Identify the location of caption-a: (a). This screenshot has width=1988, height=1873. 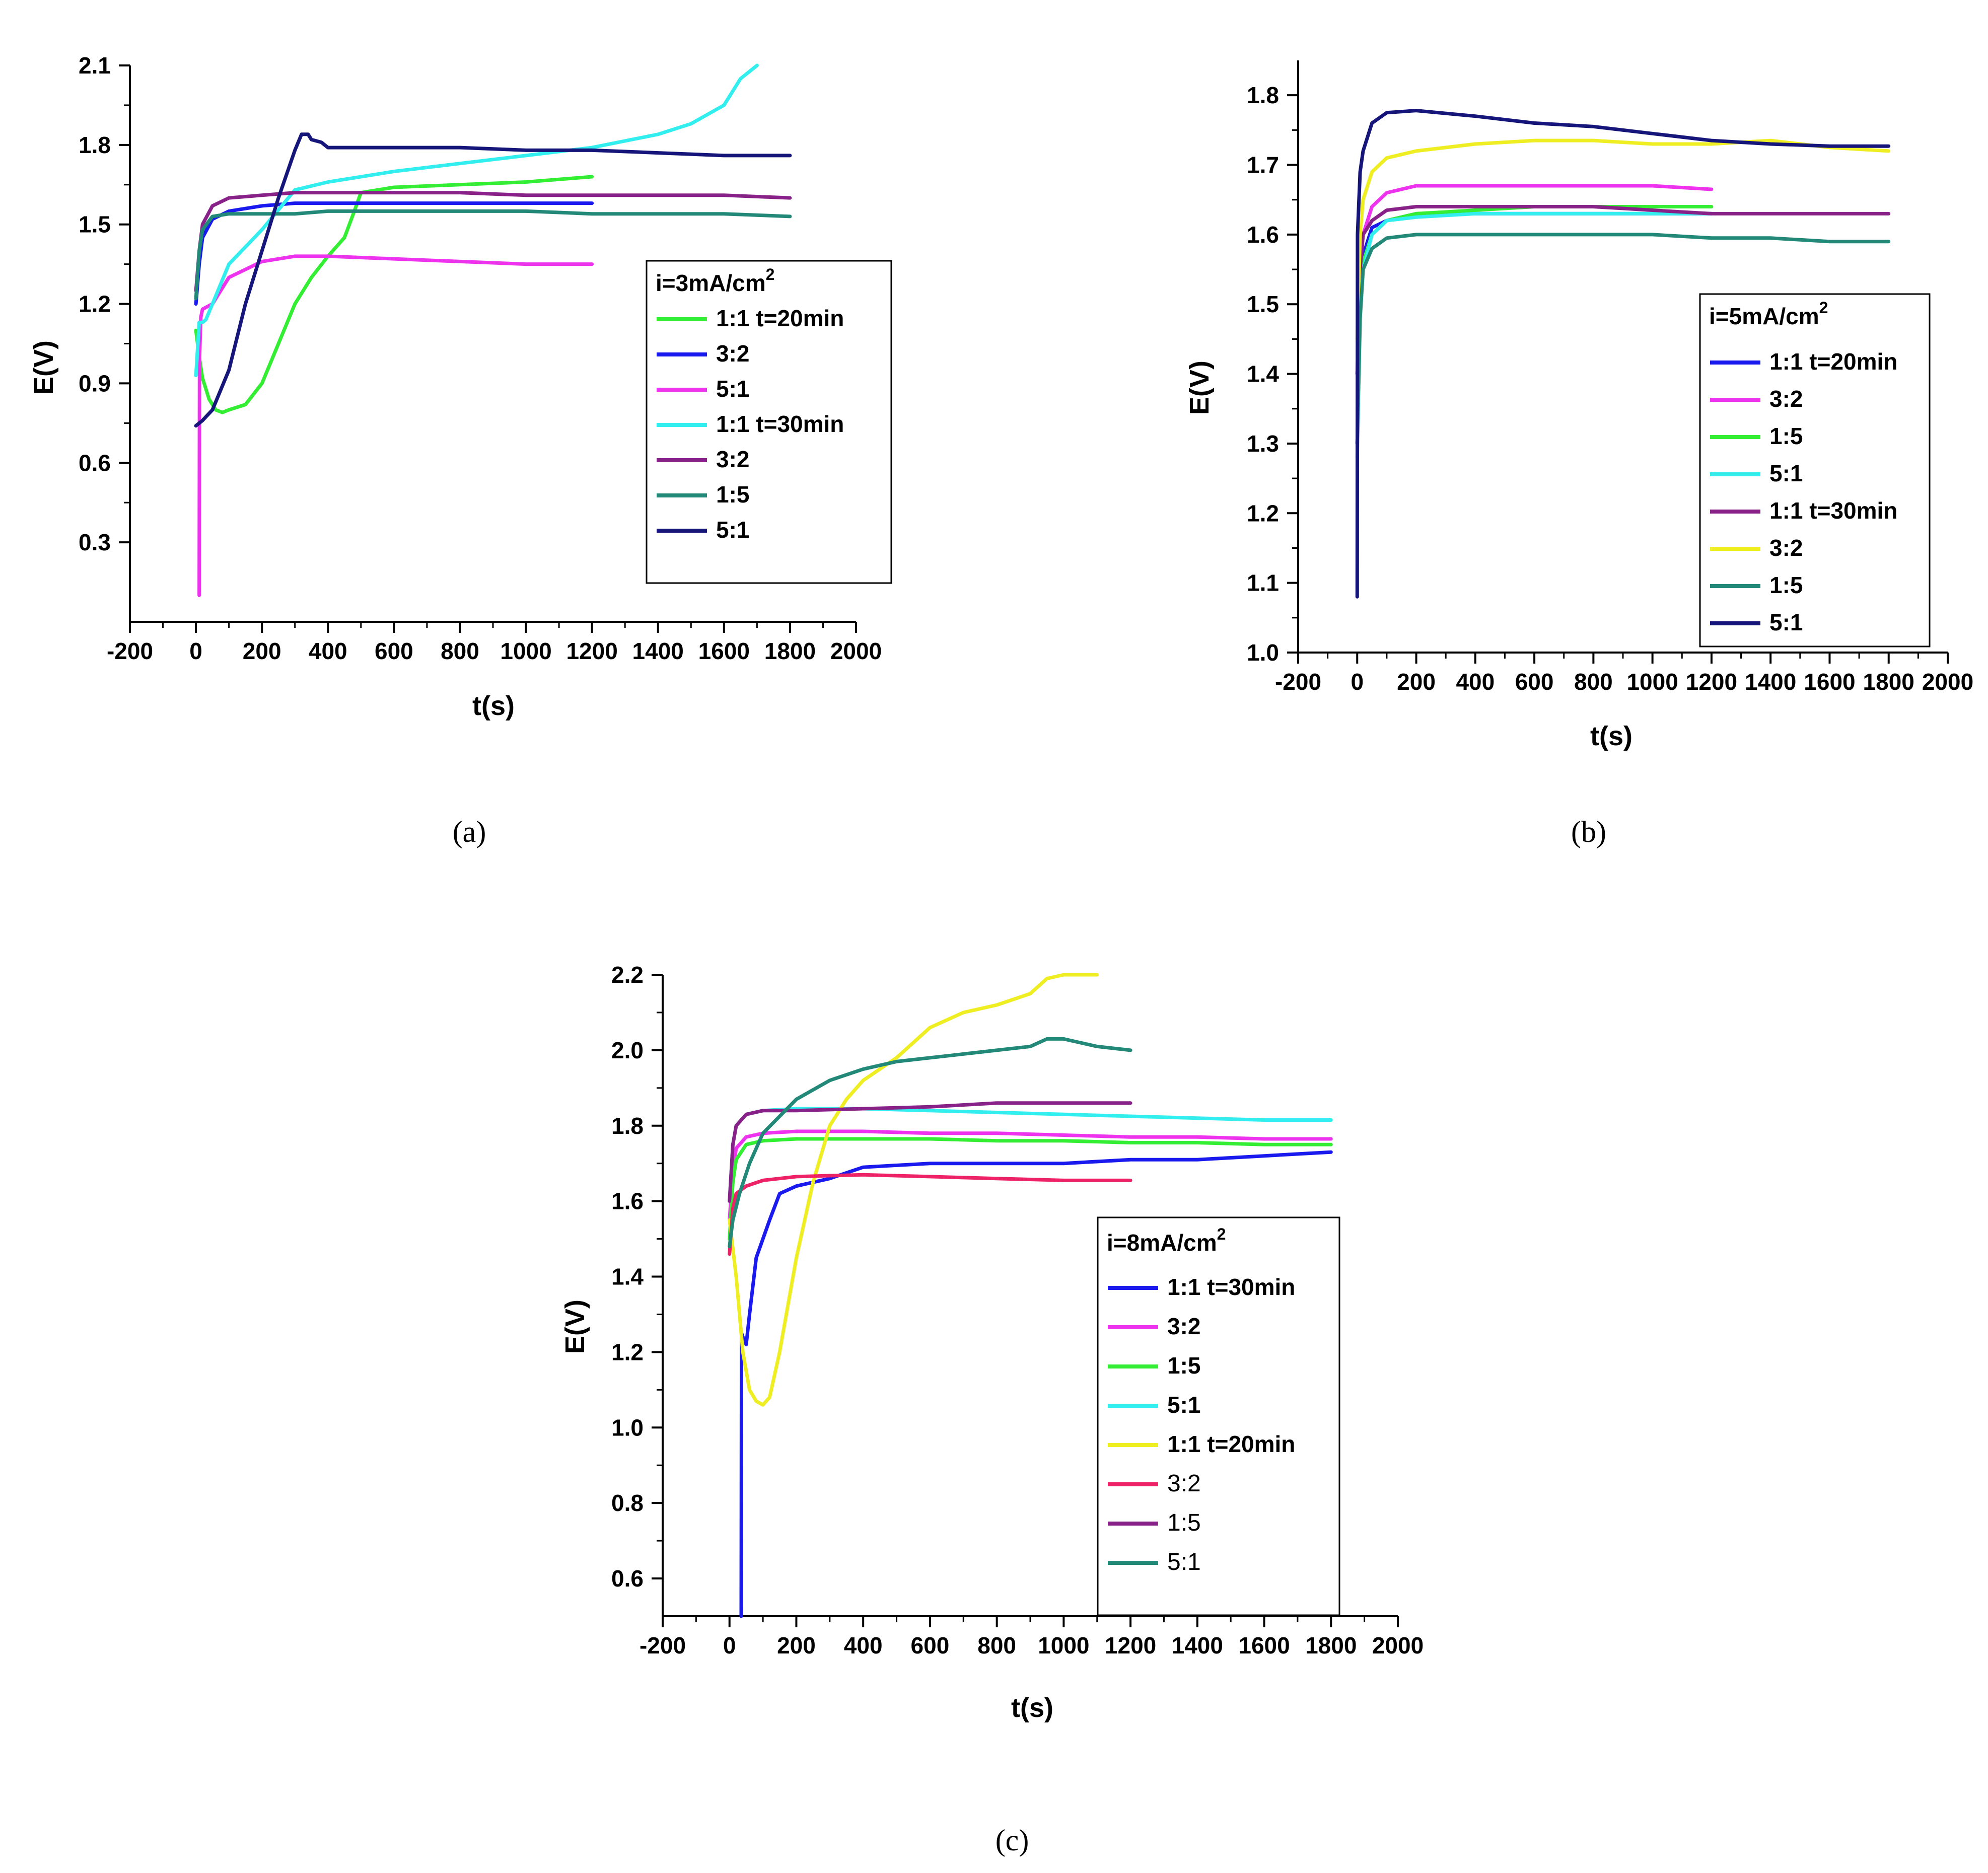
(469, 831).